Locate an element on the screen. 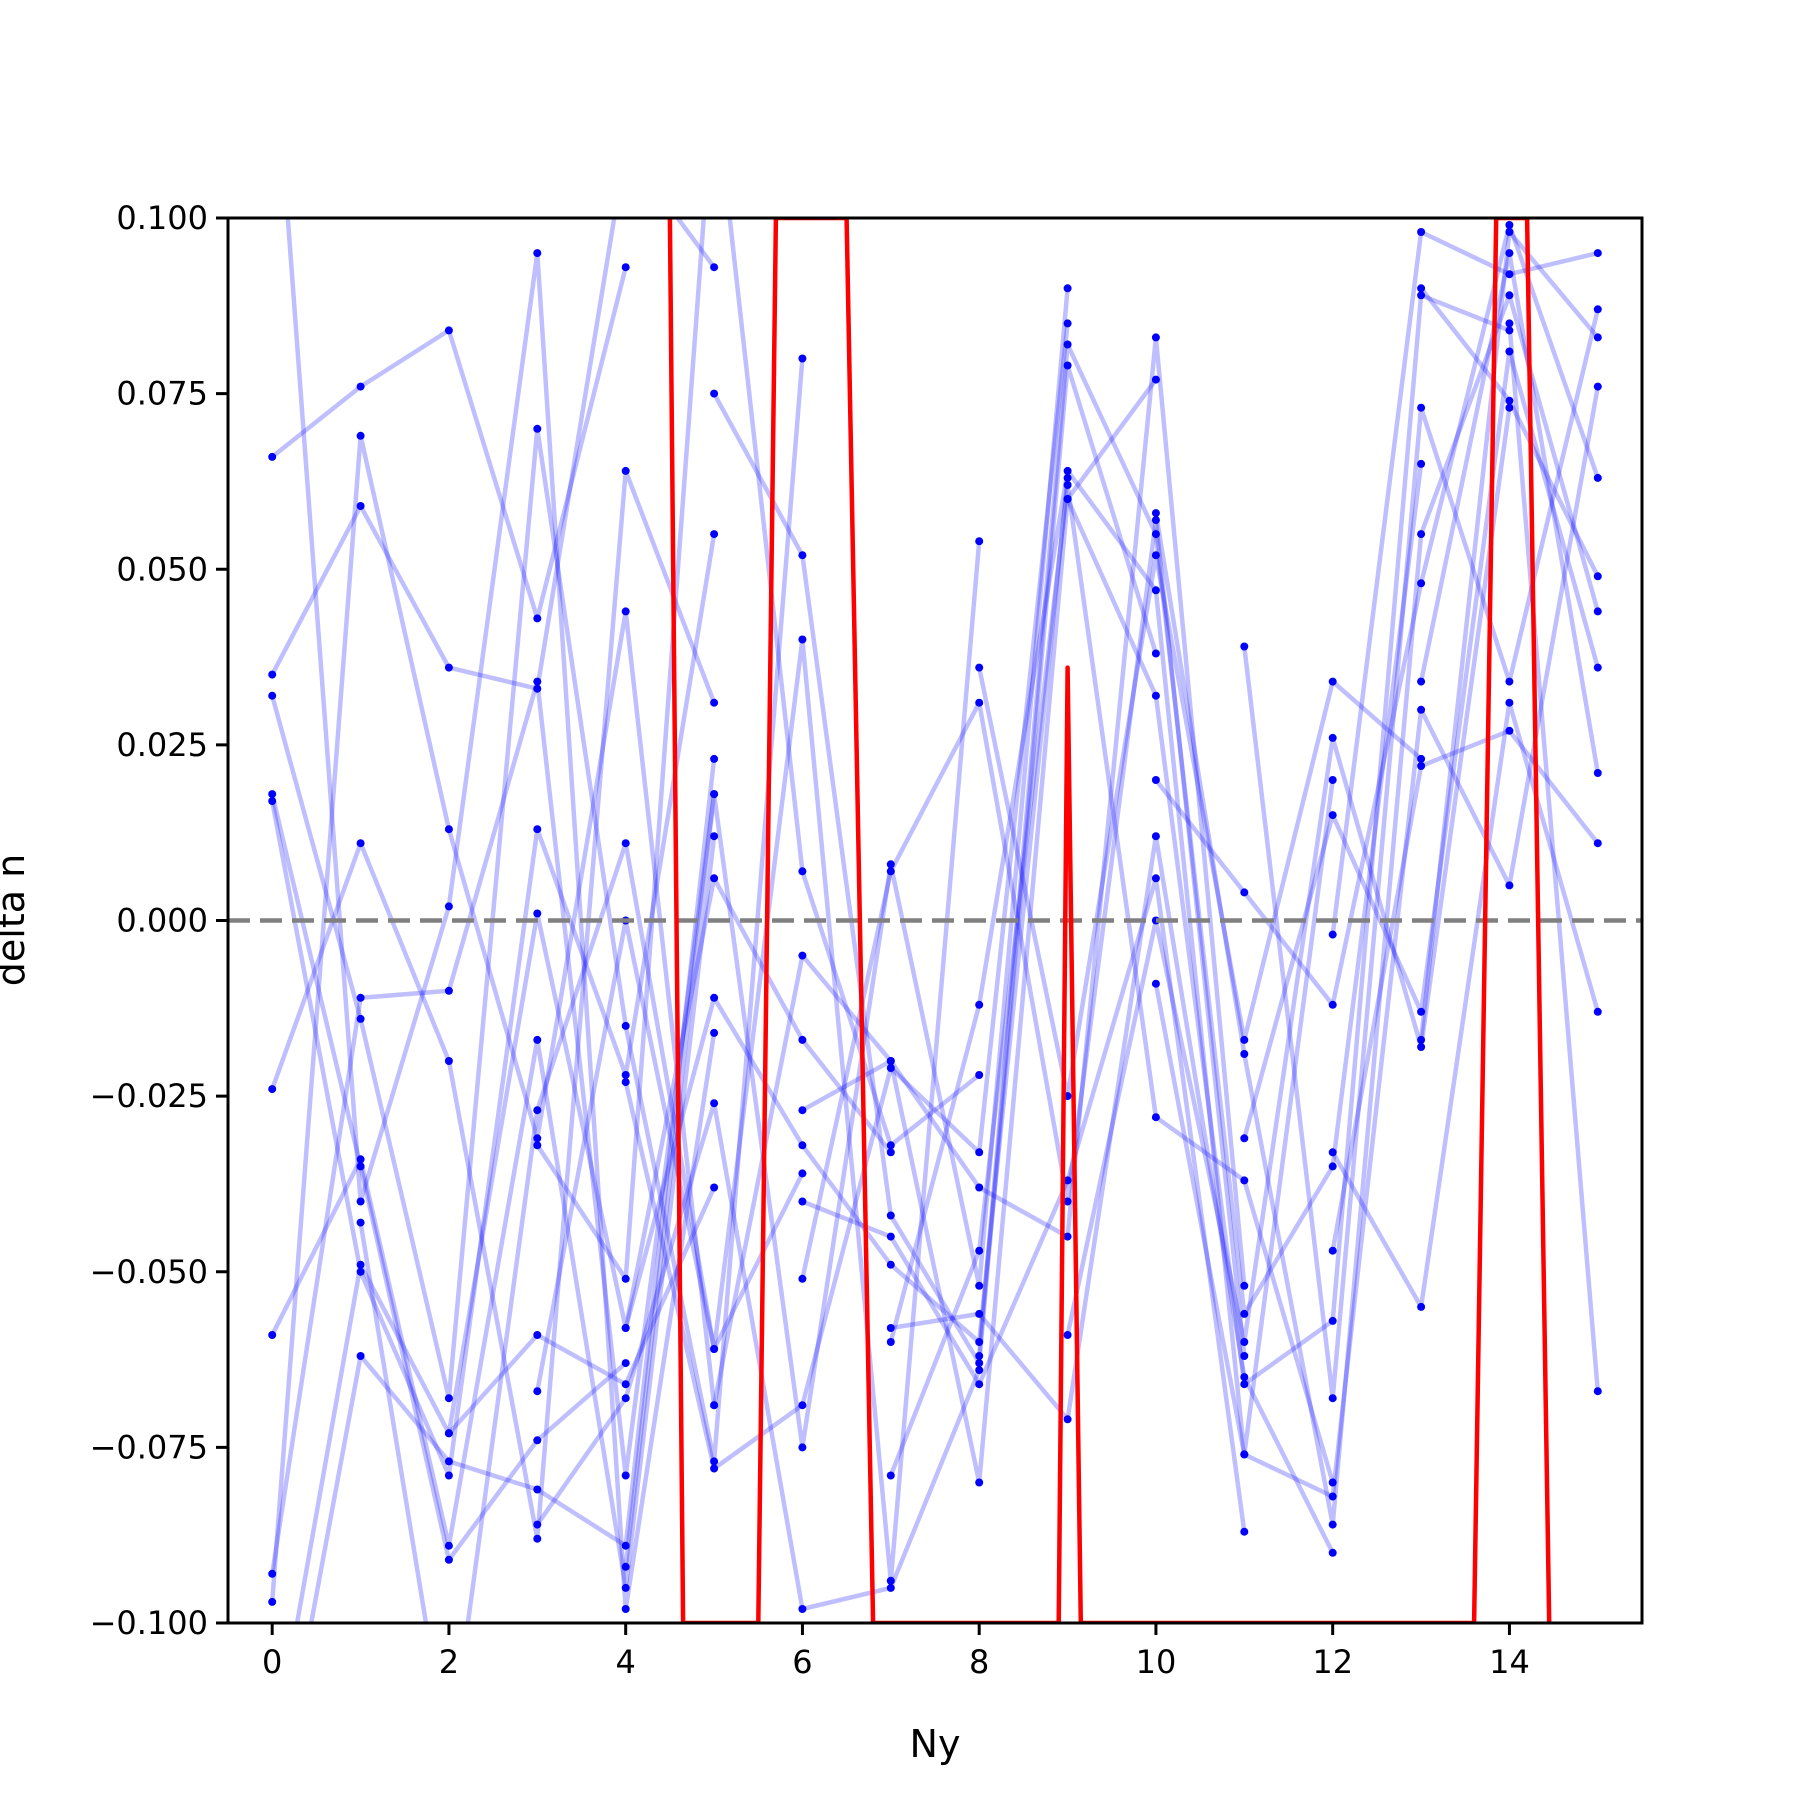 The width and height of the screenshot is (1800, 1800). y-tick-label: −0.100 is located at coordinates (149, 1623).